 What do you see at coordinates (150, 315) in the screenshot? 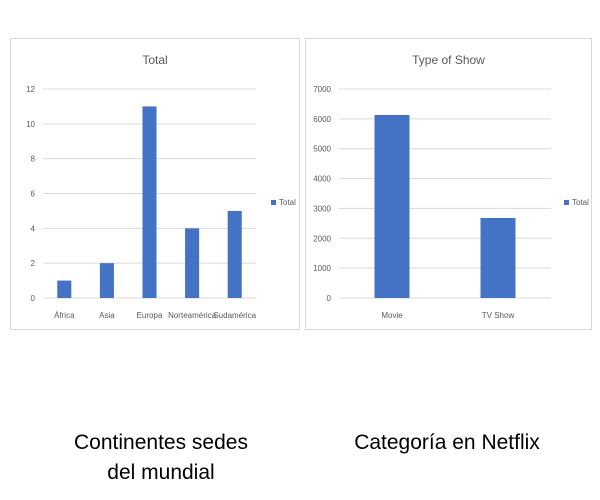
I see `x-tick-label: Europa` at bounding box center [150, 315].